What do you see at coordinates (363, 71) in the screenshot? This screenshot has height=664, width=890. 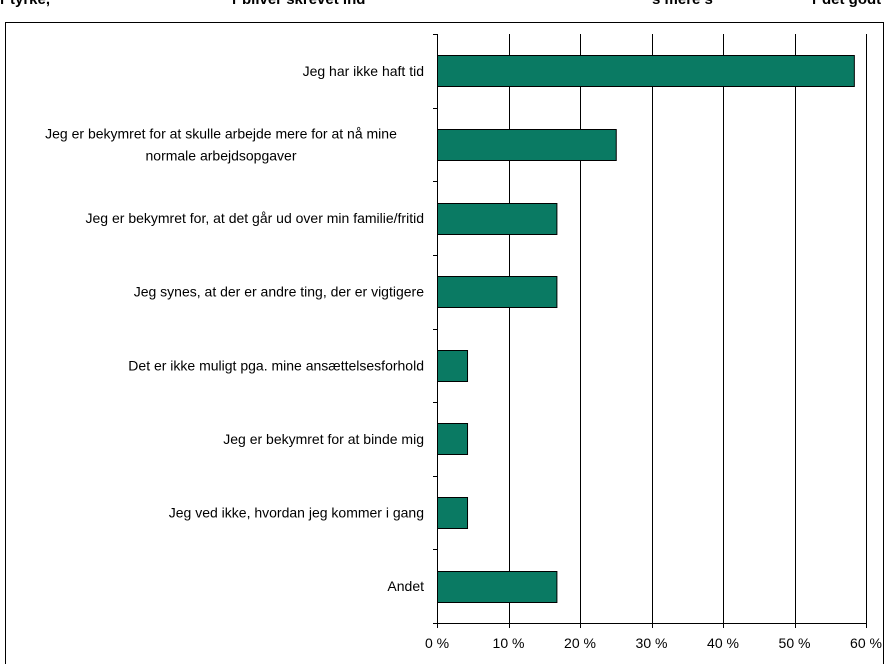 I see `category-label-0: Jeg har ikke haft tid` at bounding box center [363, 71].